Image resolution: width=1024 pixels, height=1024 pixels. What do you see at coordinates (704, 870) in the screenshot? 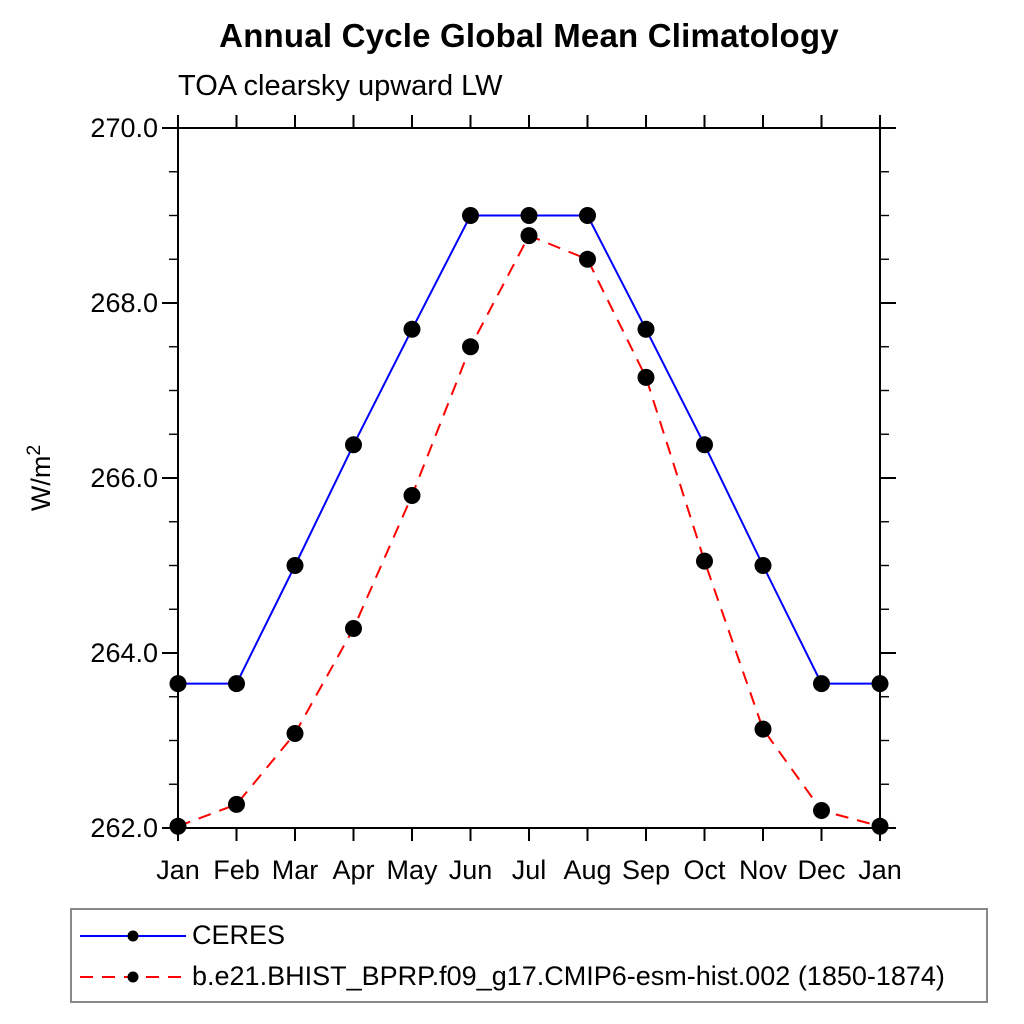
I see `x-tick-label: Oct` at bounding box center [704, 870].